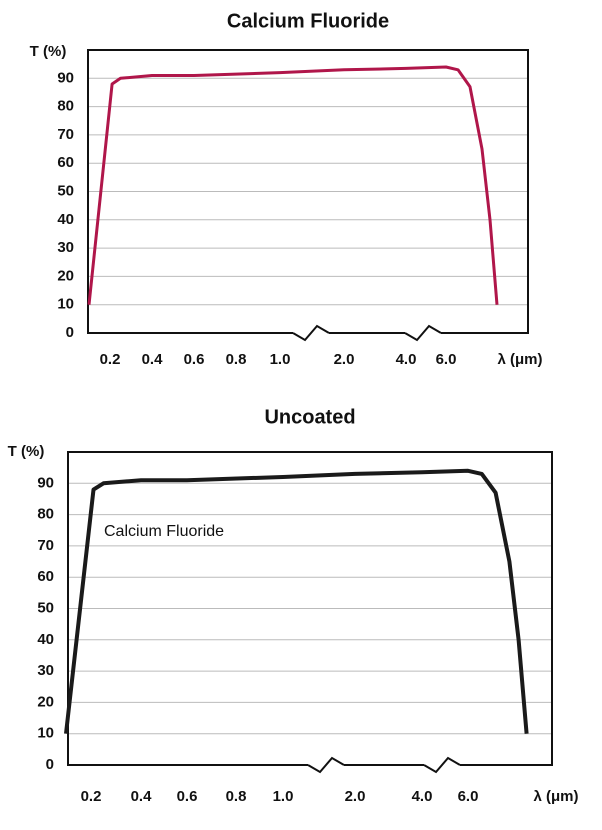 Image resolution: width=602 pixels, height=830 pixels. I want to click on chart-title: Uncoated, so click(309, 417).